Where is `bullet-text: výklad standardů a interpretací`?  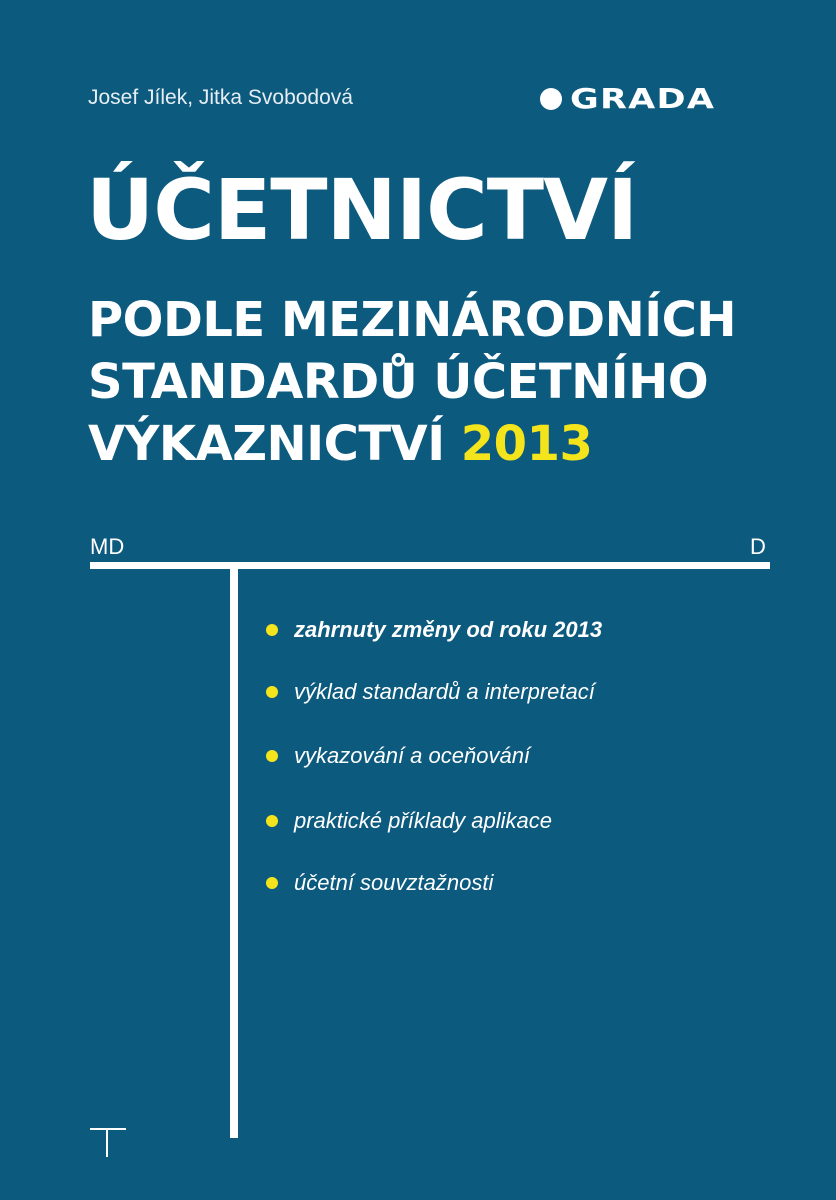
bullet-text: výklad standardů a interpretací is located at coordinates (444, 691).